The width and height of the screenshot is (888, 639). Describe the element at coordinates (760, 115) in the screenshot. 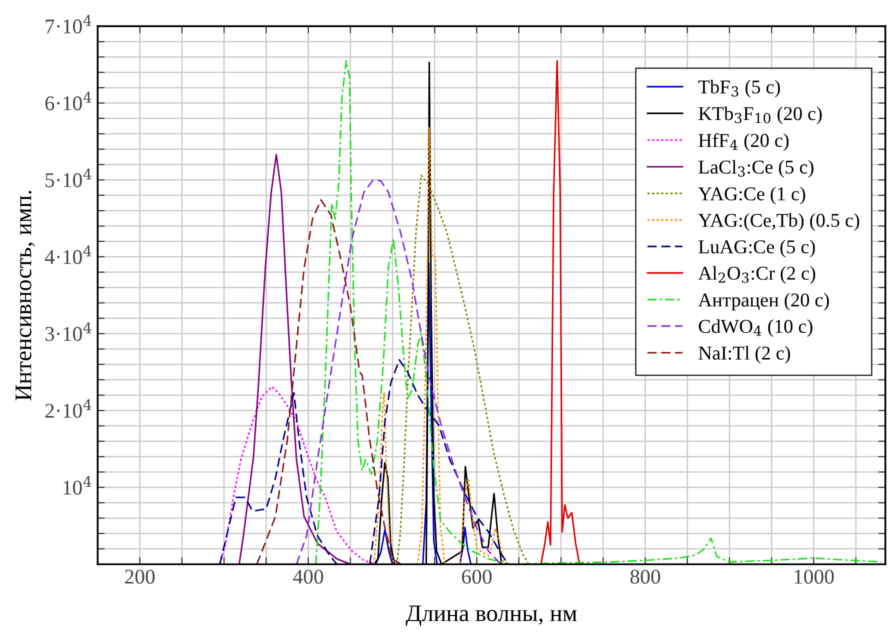

I see `legend-label: KTb$_{3}$F$_{10}$ (20 с)` at that location.